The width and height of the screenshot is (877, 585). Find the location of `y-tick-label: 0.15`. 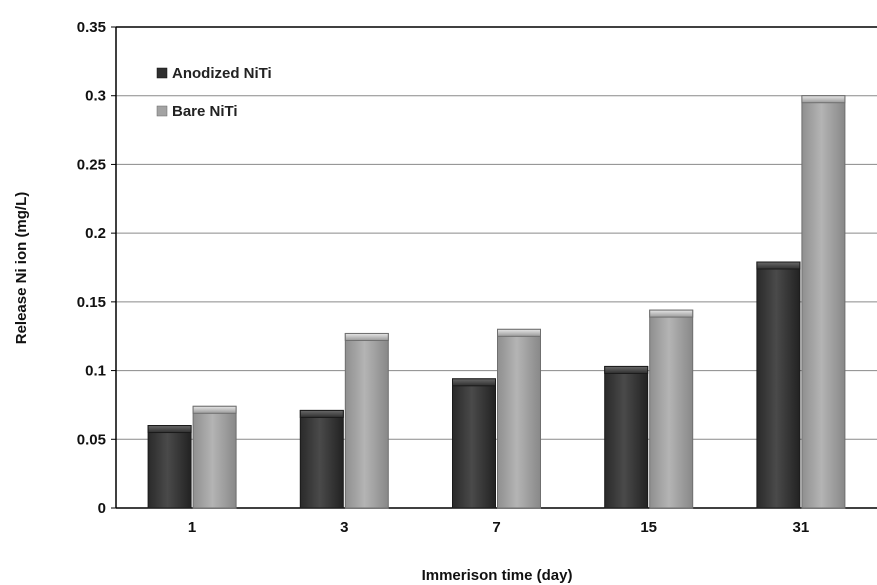

y-tick-label: 0.15 is located at coordinates (91, 302).